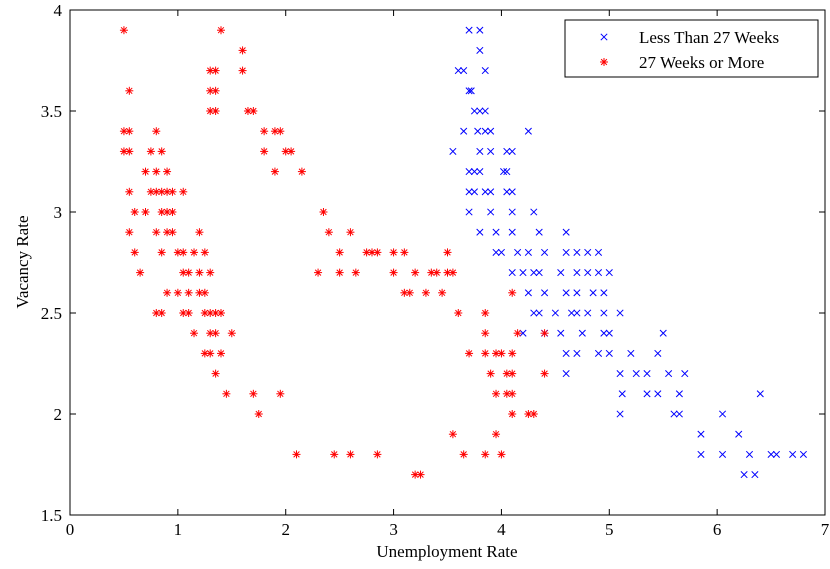 The height and width of the screenshot is (569, 830). What do you see at coordinates (58, 414) in the screenshot?
I see `y-tick-label: 2` at bounding box center [58, 414].